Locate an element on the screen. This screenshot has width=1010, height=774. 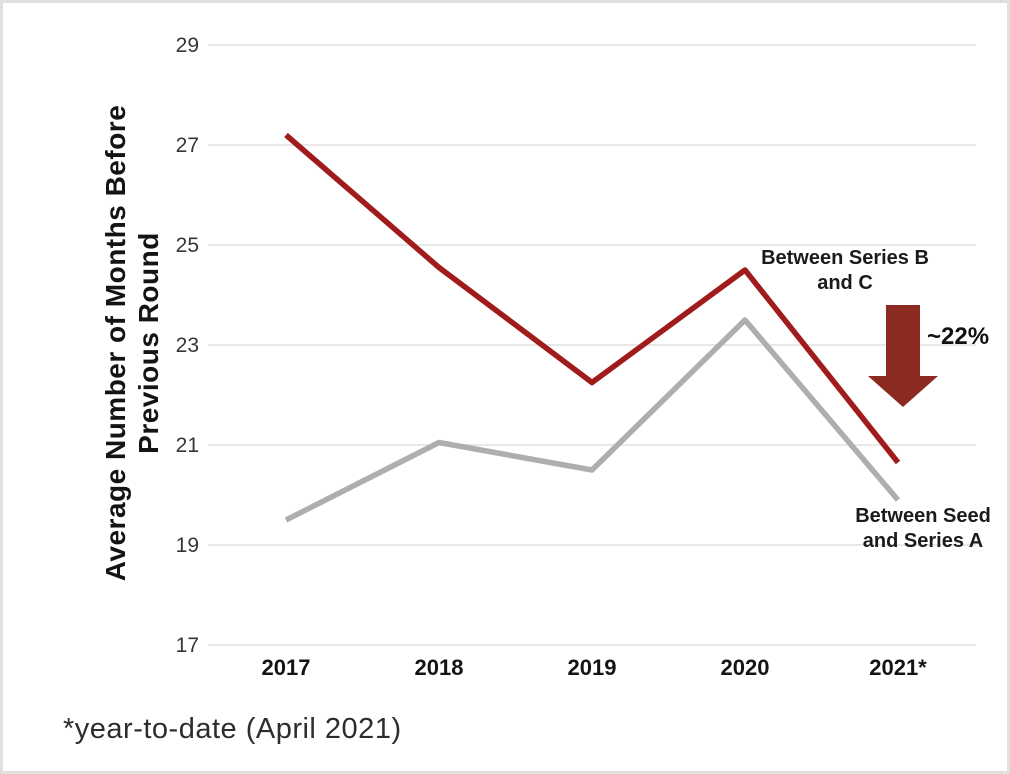
y-tick-label-17: 17 is located at coordinates (187, 645).